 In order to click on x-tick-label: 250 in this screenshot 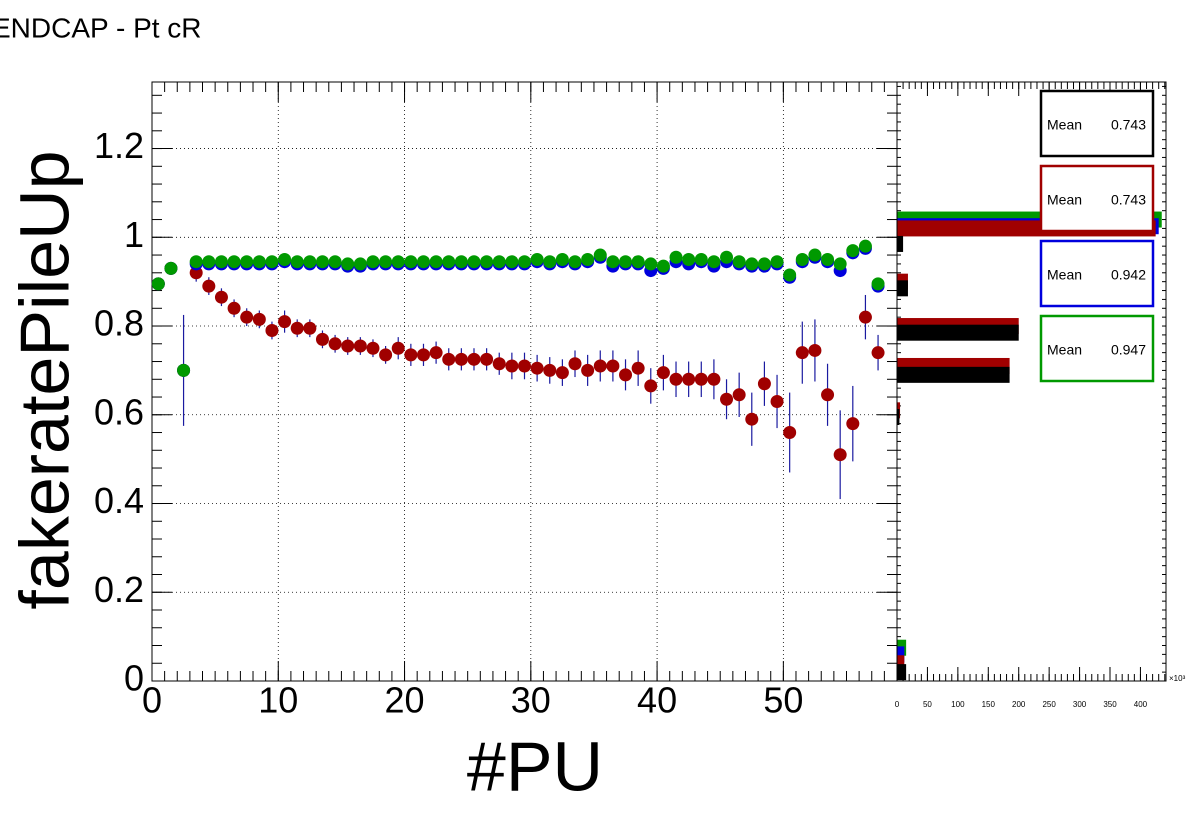, I will do `click(1049, 704)`.